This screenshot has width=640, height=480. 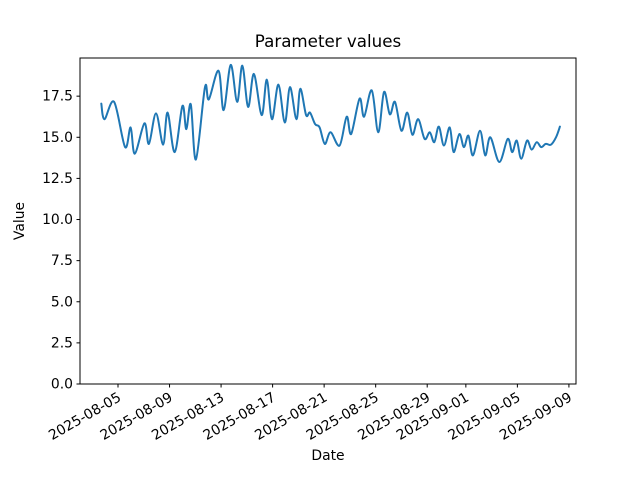 What do you see at coordinates (327, 456) in the screenshot?
I see `x-axis-label: Date` at bounding box center [327, 456].